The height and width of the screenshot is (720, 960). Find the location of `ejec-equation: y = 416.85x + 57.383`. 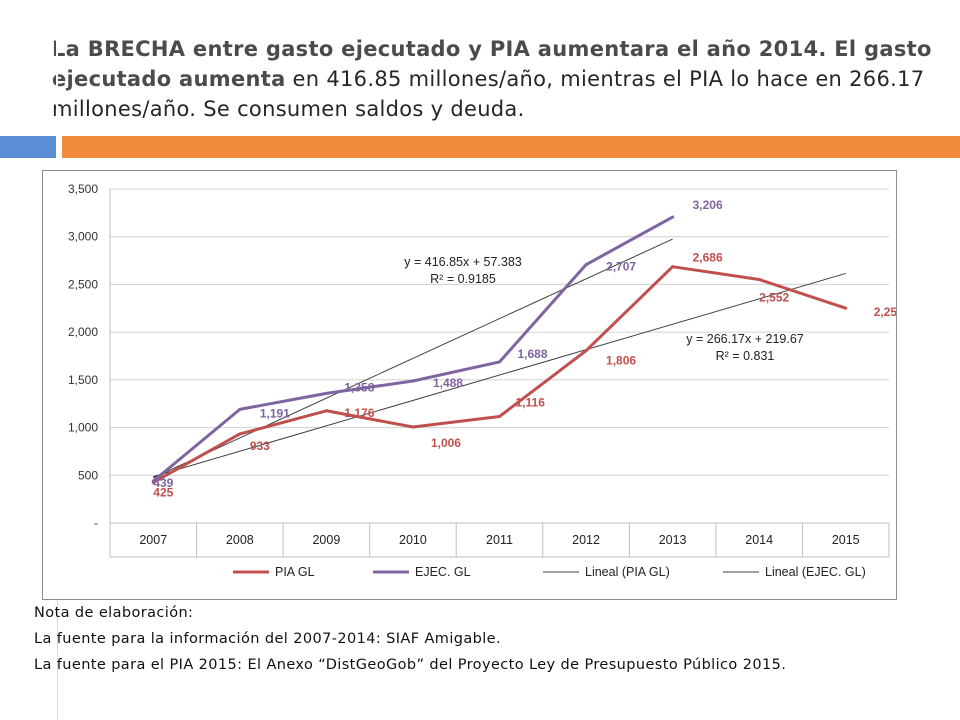

ejec-equation: y = 416.85x + 57.383 is located at coordinates (463, 262).